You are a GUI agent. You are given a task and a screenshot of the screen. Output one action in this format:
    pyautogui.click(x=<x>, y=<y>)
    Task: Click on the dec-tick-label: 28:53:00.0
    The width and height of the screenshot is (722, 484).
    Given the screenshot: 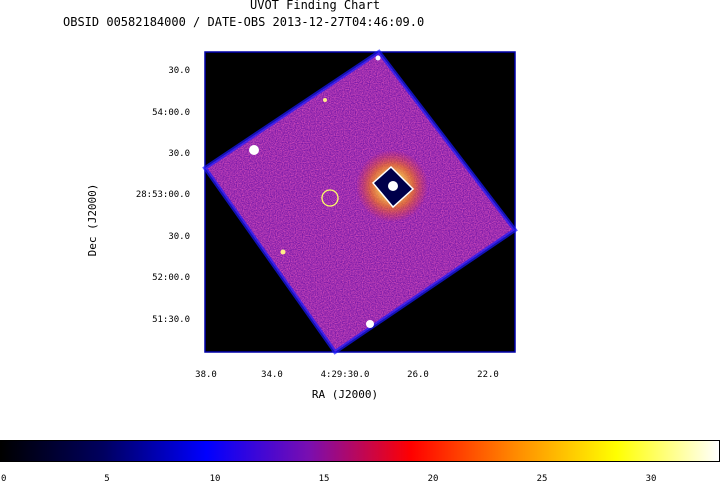 What is the action you would take?
    pyautogui.click(x=163, y=195)
    